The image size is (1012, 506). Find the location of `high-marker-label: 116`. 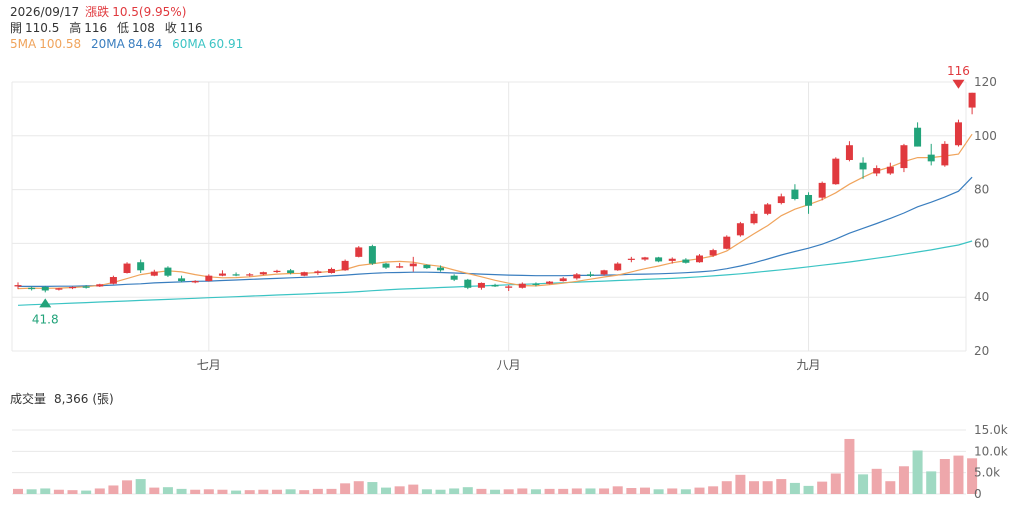

high-marker-label: 116 is located at coordinates (958, 71).